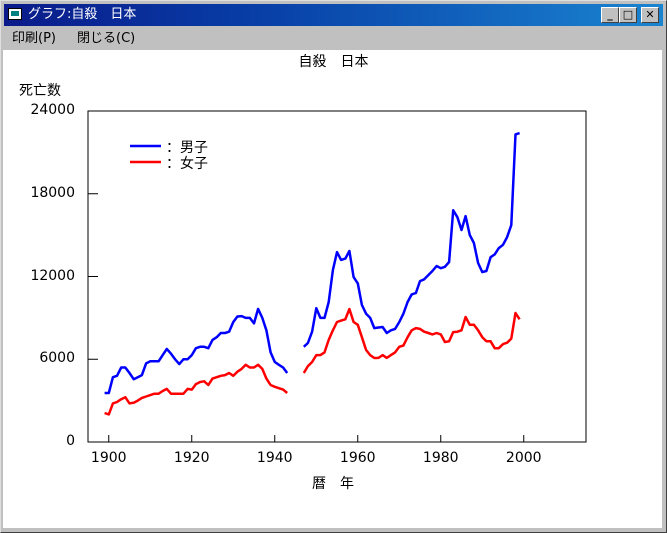  Describe the element at coordinates (187, 164) in the screenshot. I see `legend-label-female: ：女子` at that location.